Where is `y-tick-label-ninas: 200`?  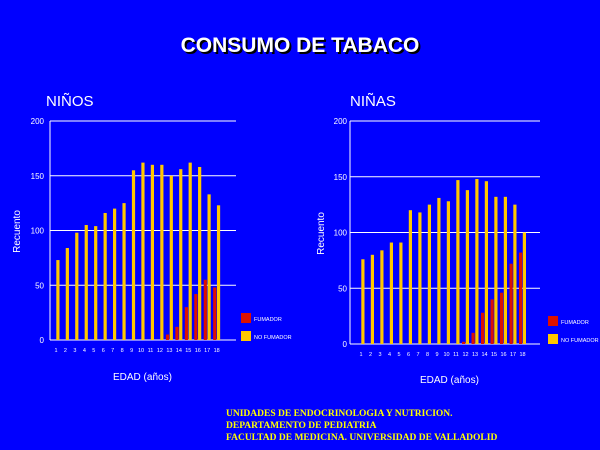
y-tick-label-ninas: 200 is located at coordinates (341, 121).